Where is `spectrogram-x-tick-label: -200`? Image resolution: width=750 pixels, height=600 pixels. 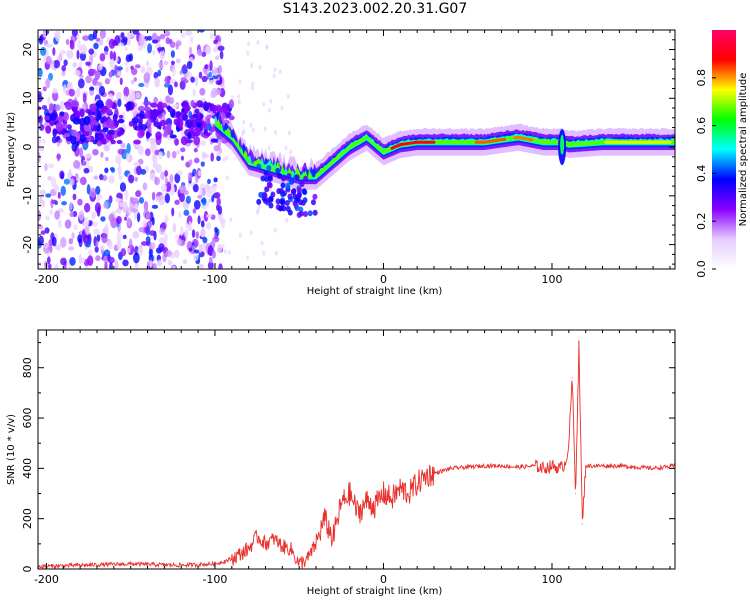
spectrogram-x-tick-label: -200 is located at coordinates (46, 279).